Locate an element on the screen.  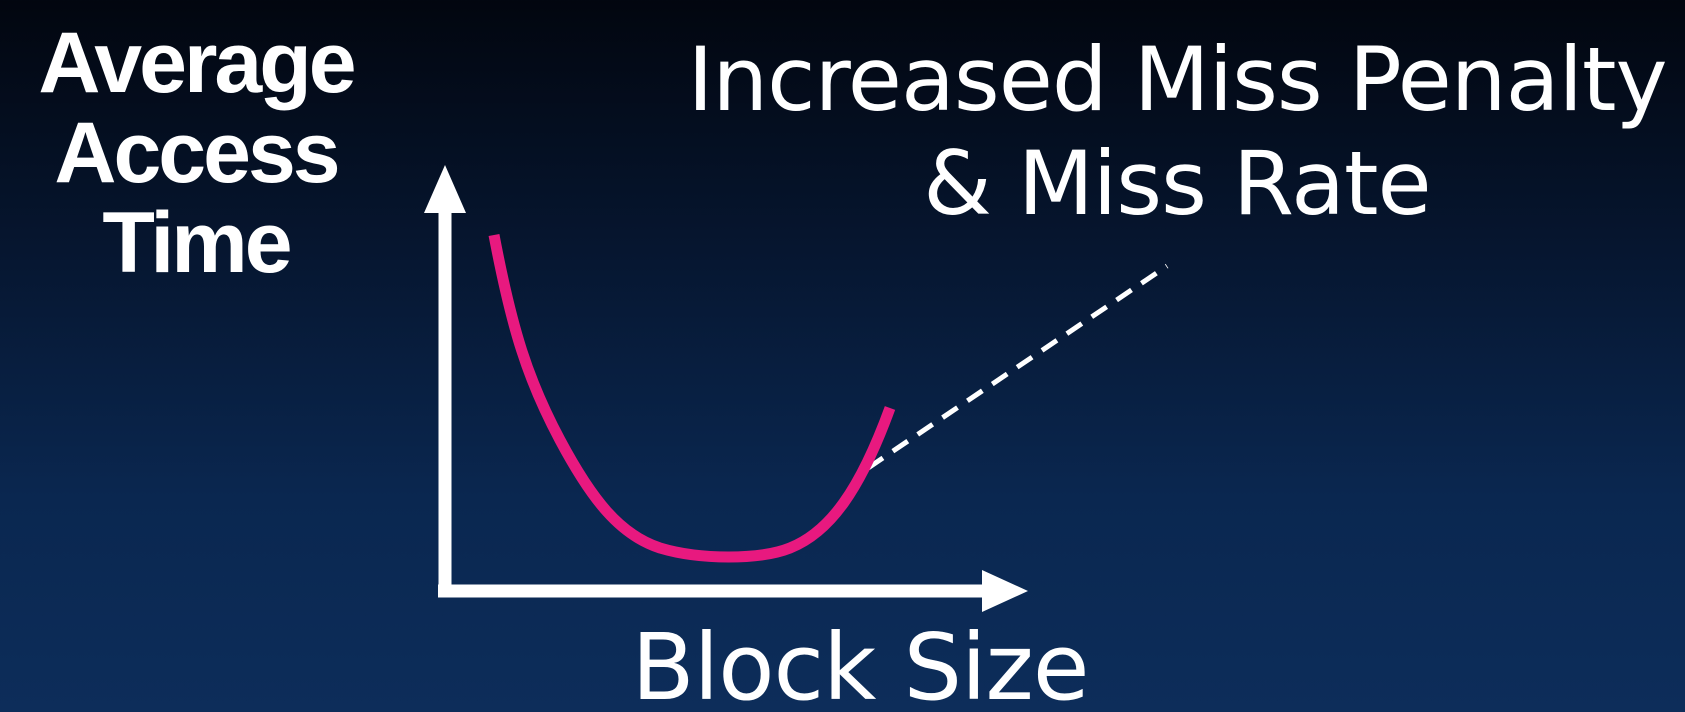
annotation-line-1: Increased Miss Penalty is located at coordinates (1177, 79).